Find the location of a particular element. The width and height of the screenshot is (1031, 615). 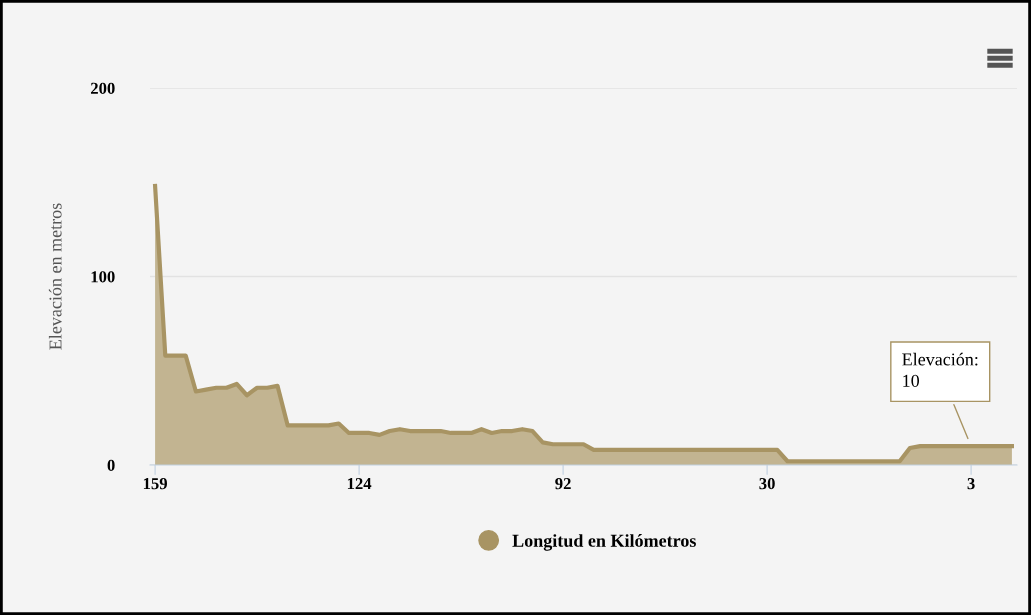

y-tick-label: 200 is located at coordinates (102, 88).